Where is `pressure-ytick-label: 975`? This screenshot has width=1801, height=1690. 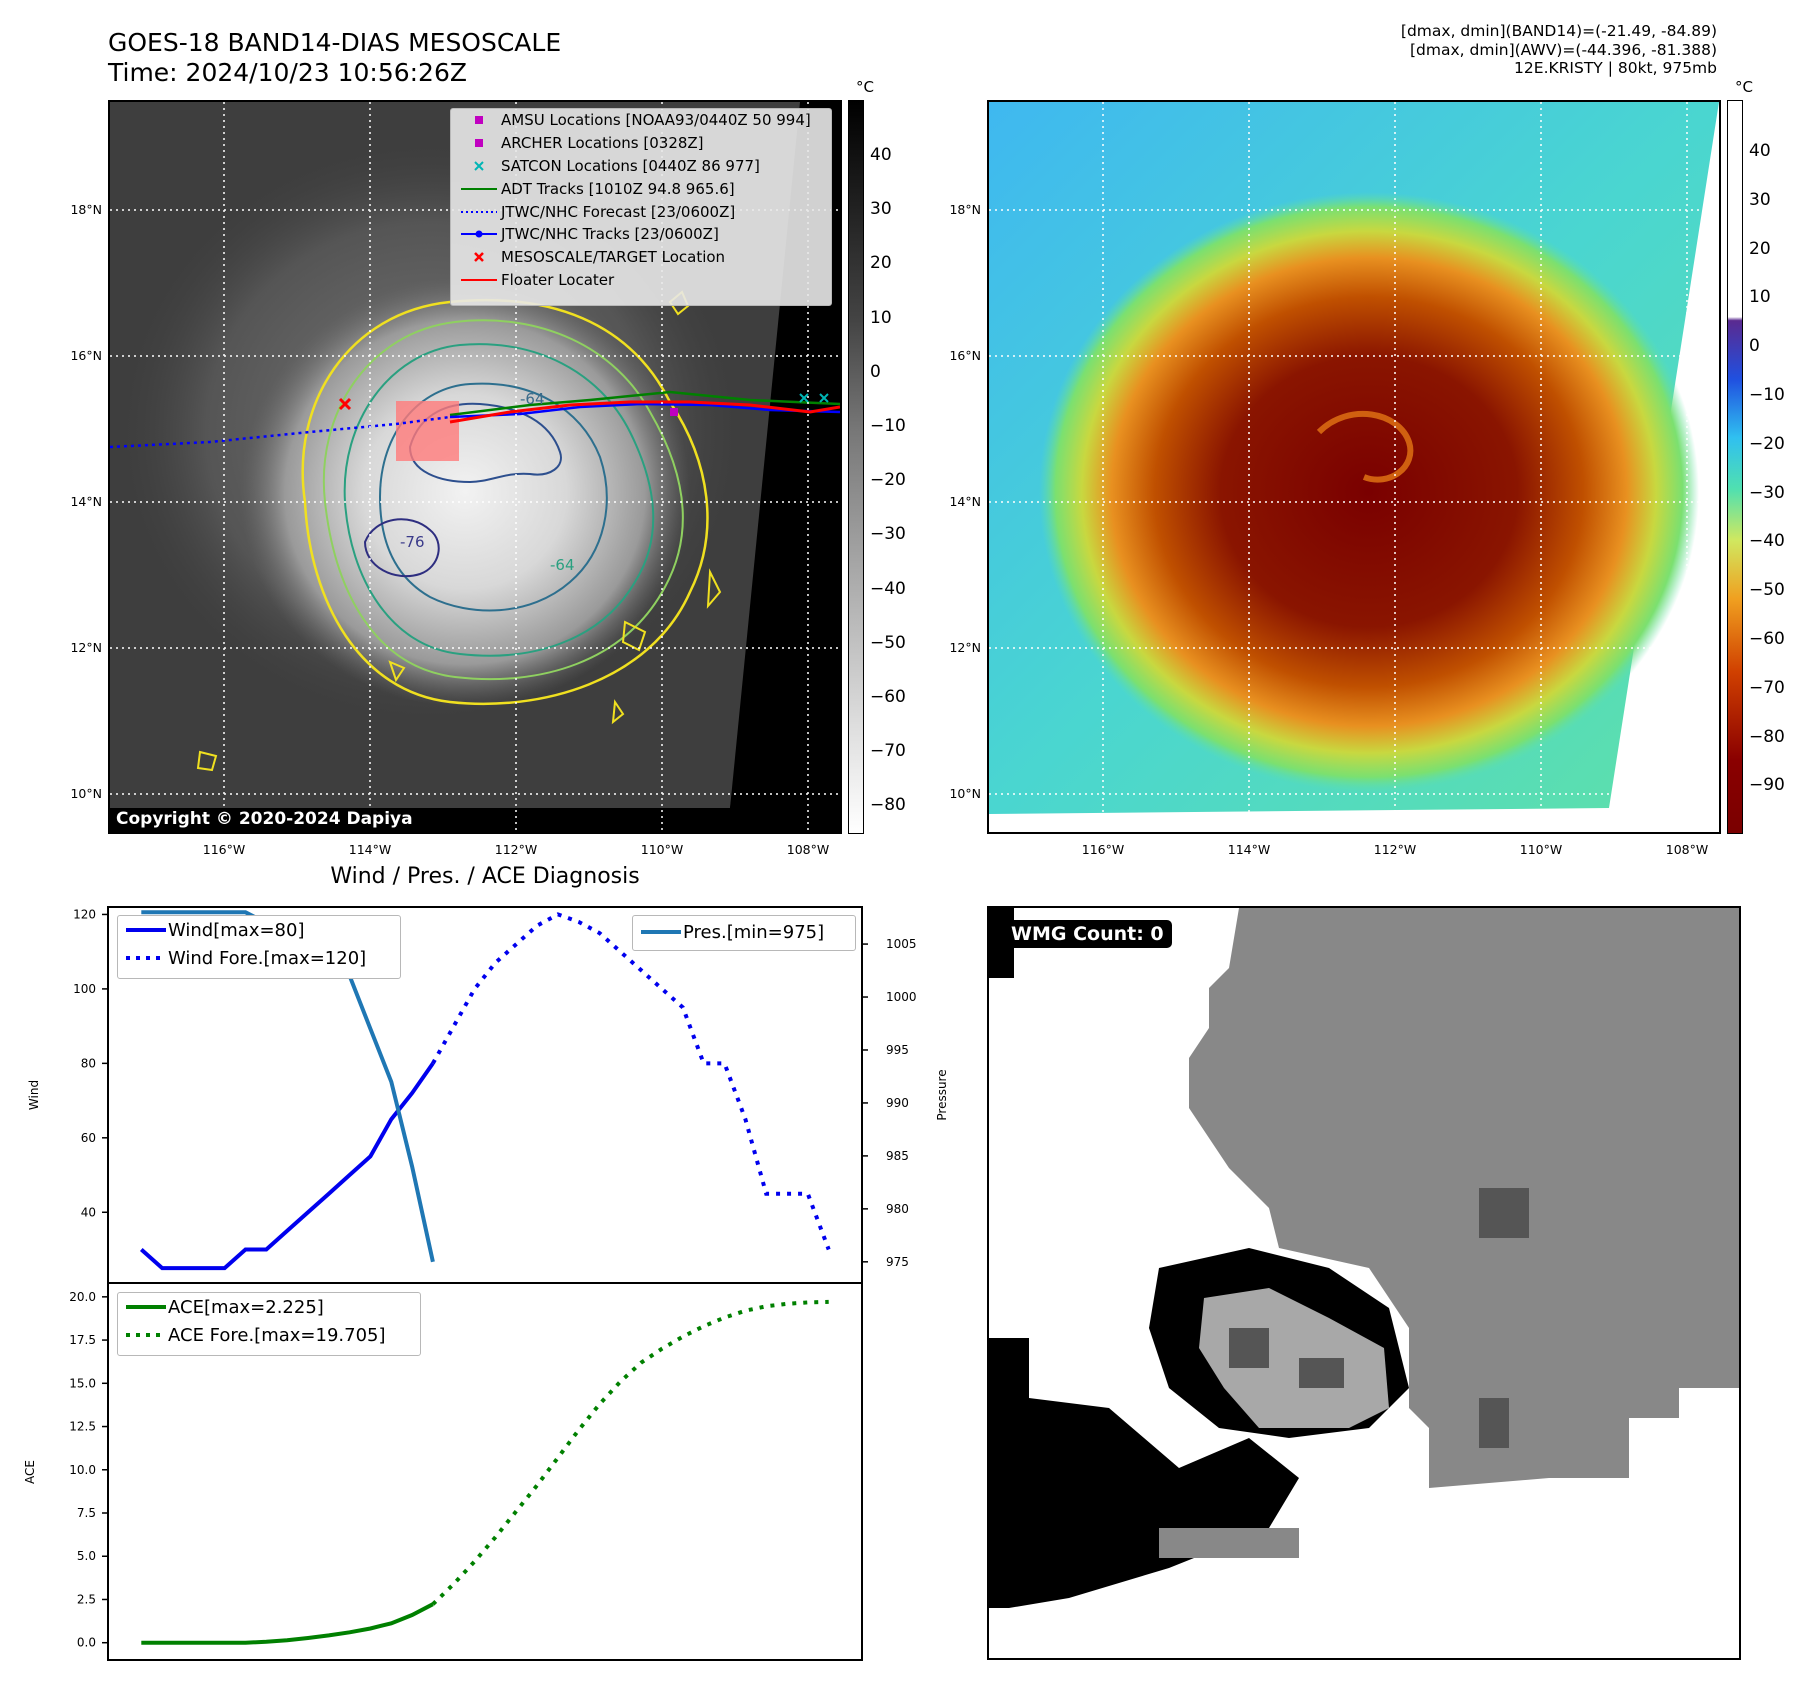
pressure-ytick-label: 975 is located at coordinates (897, 1262).